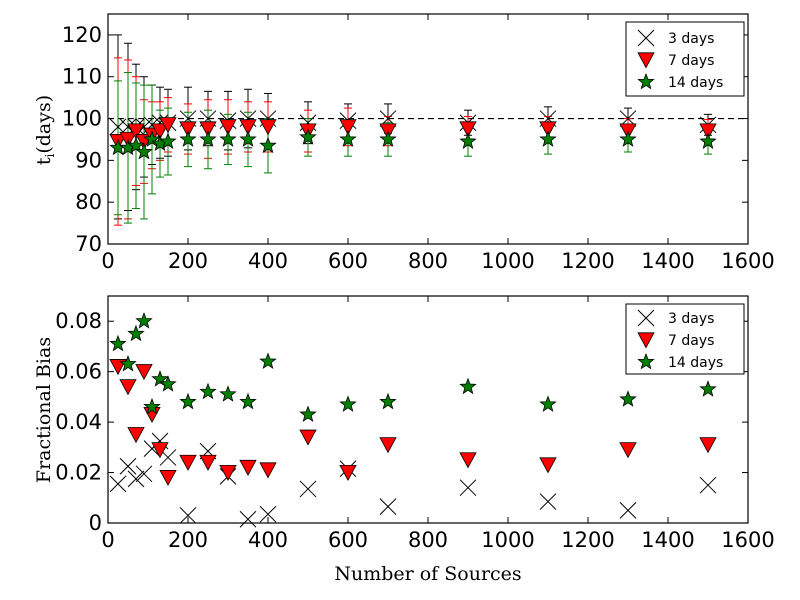 The height and width of the screenshot is (600, 800). What do you see at coordinates (95, 523) in the screenshot?
I see `bottom-ytick-label: 0` at bounding box center [95, 523].